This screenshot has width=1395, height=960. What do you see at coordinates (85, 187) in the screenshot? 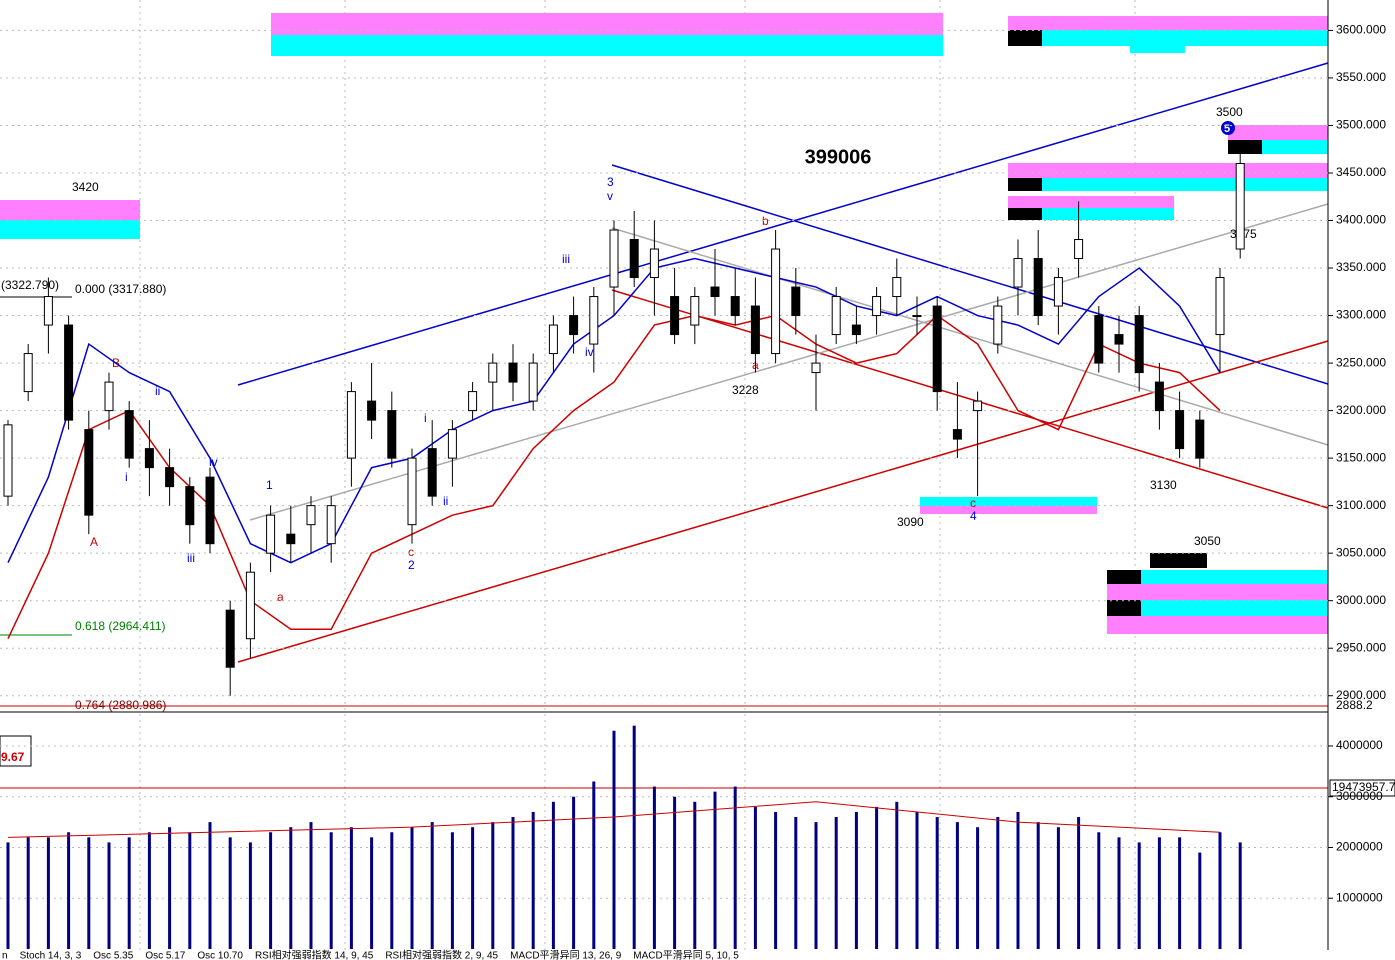
I see `annotation: 3420` at bounding box center [85, 187].